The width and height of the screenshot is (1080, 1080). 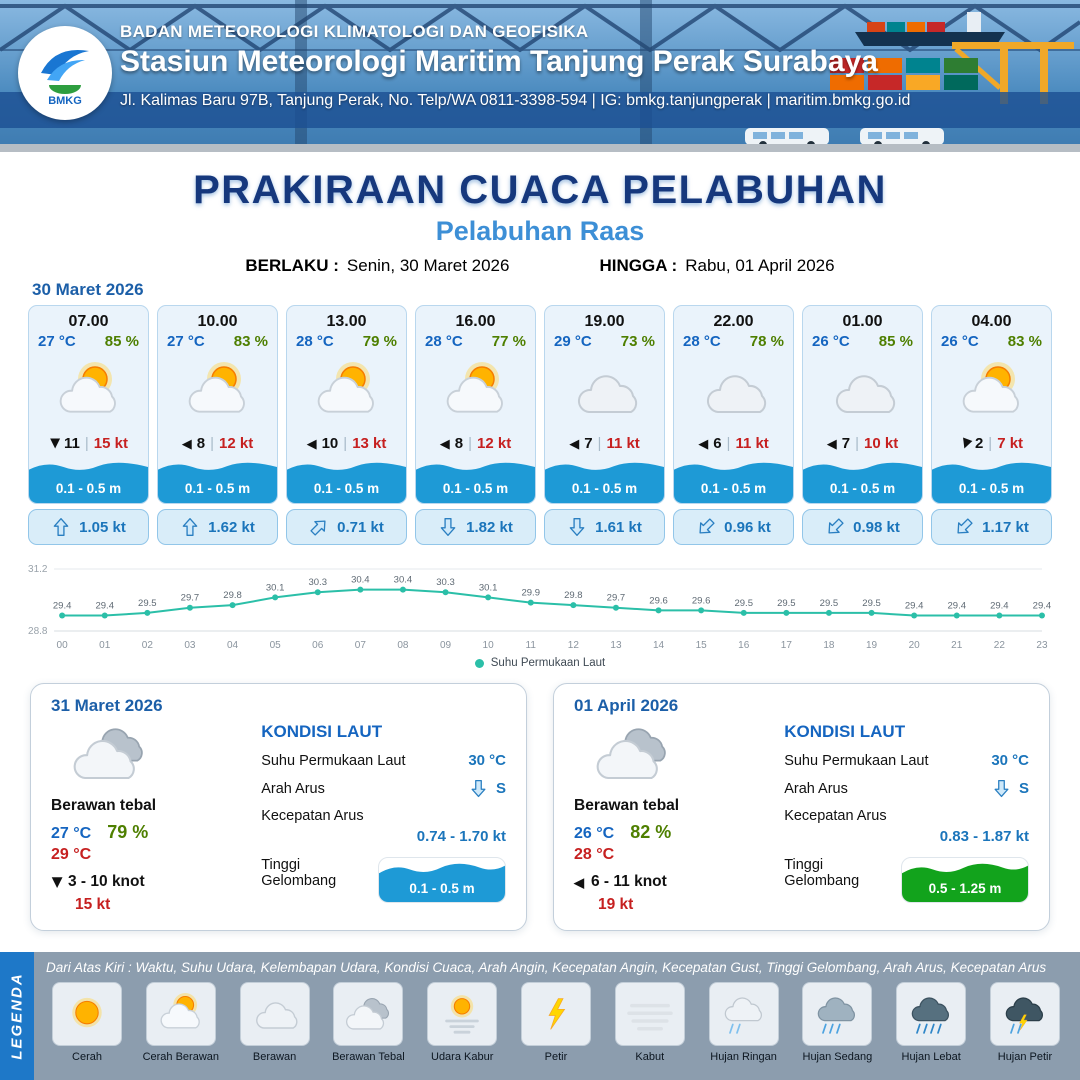 What do you see at coordinates (733, 446) in the screenshot?
I see `wind-row: ◀ 6 | 11 kt` at bounding box center [733, 446].